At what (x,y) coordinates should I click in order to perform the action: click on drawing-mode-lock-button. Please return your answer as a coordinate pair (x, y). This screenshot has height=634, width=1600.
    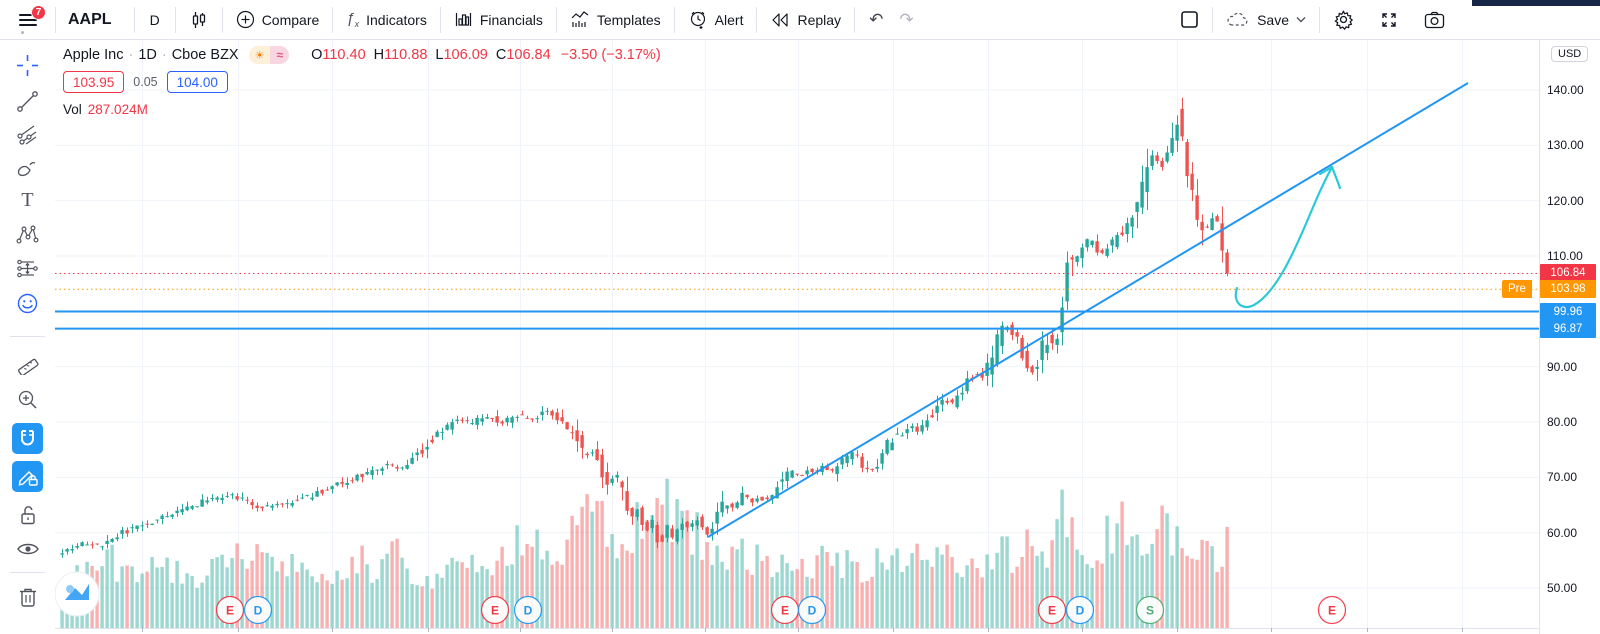
    Looking at the image, I should click on (27, 476).